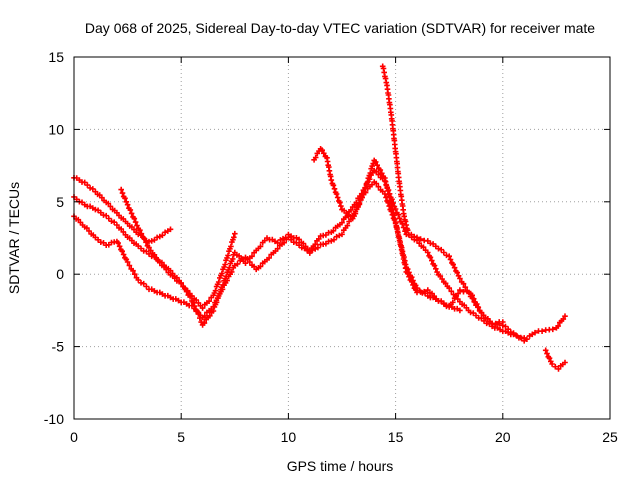  Describe the element at coordinates (14, 238) in the screenshot. I see `y-axis-label: SDTVAR / TECUs` at that location.